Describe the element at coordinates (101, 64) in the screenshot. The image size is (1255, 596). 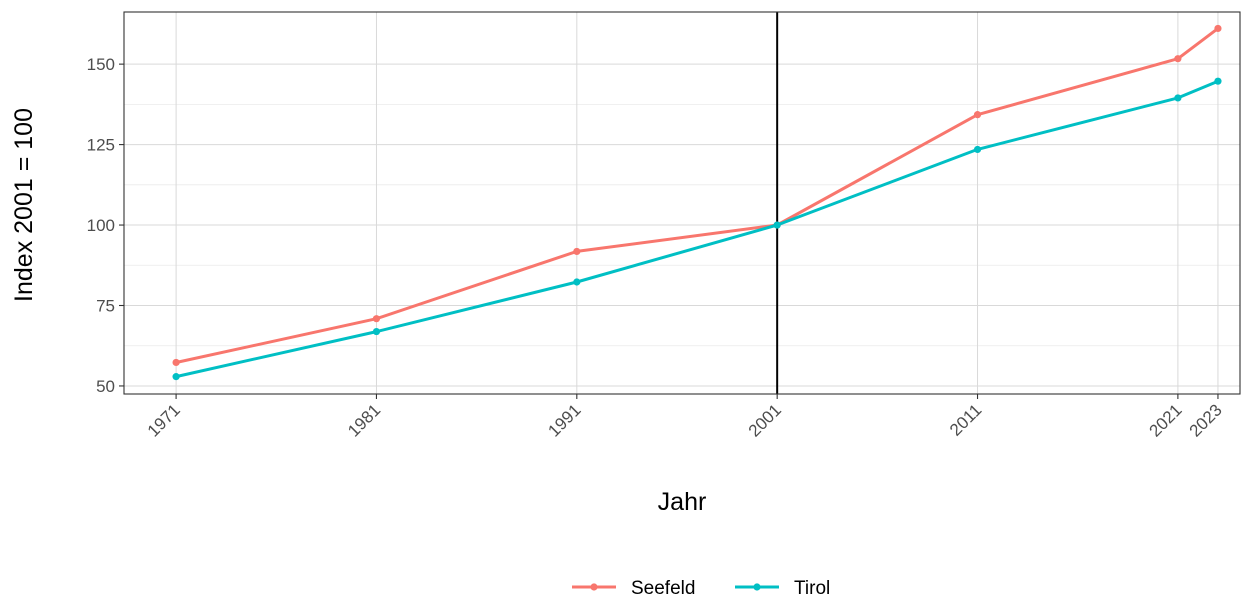
I see `y-tick-label: 150` at that location.